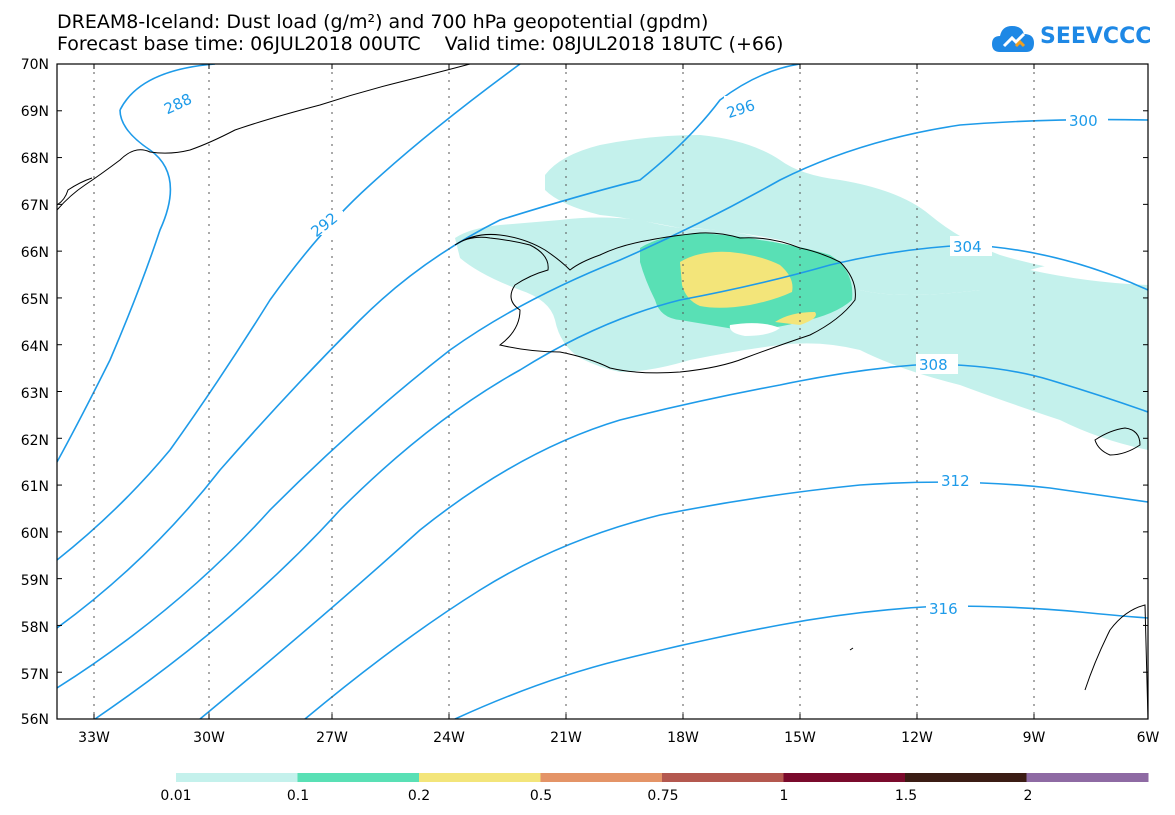 The height and width of the screenshot is (815, 1175). What do you see at coordinates (662, 796) in the screenshot?
I see `legend-label: 0.75` at bounding box center [662, 796].